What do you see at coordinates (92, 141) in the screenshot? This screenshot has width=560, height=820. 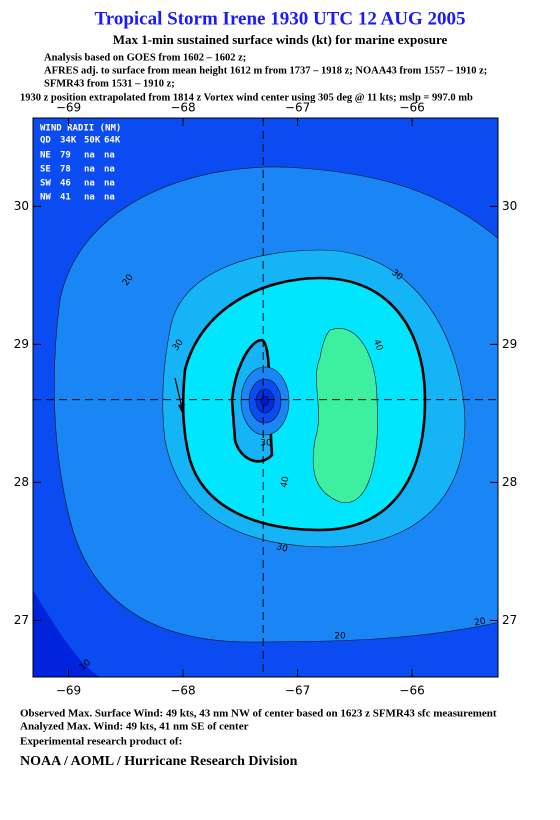 I see `wind-radii-header: 50K` at bounding box center [92, 141].